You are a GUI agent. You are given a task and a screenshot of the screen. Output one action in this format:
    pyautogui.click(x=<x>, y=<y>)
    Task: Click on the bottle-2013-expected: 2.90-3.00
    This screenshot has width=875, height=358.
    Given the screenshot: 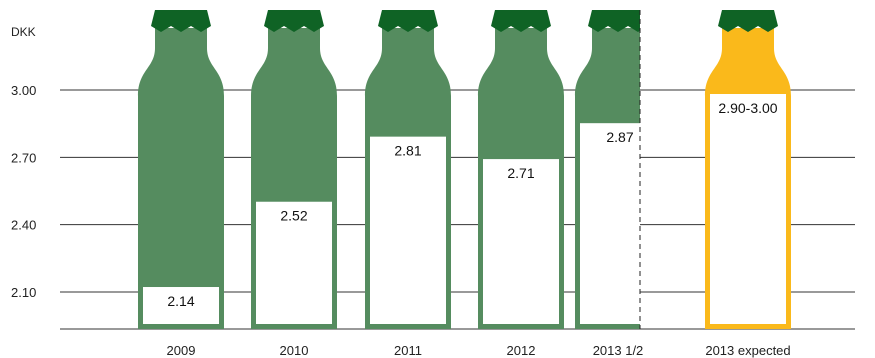 What is the action you would take?
    pyautogui.click(x=748, y=169)
    